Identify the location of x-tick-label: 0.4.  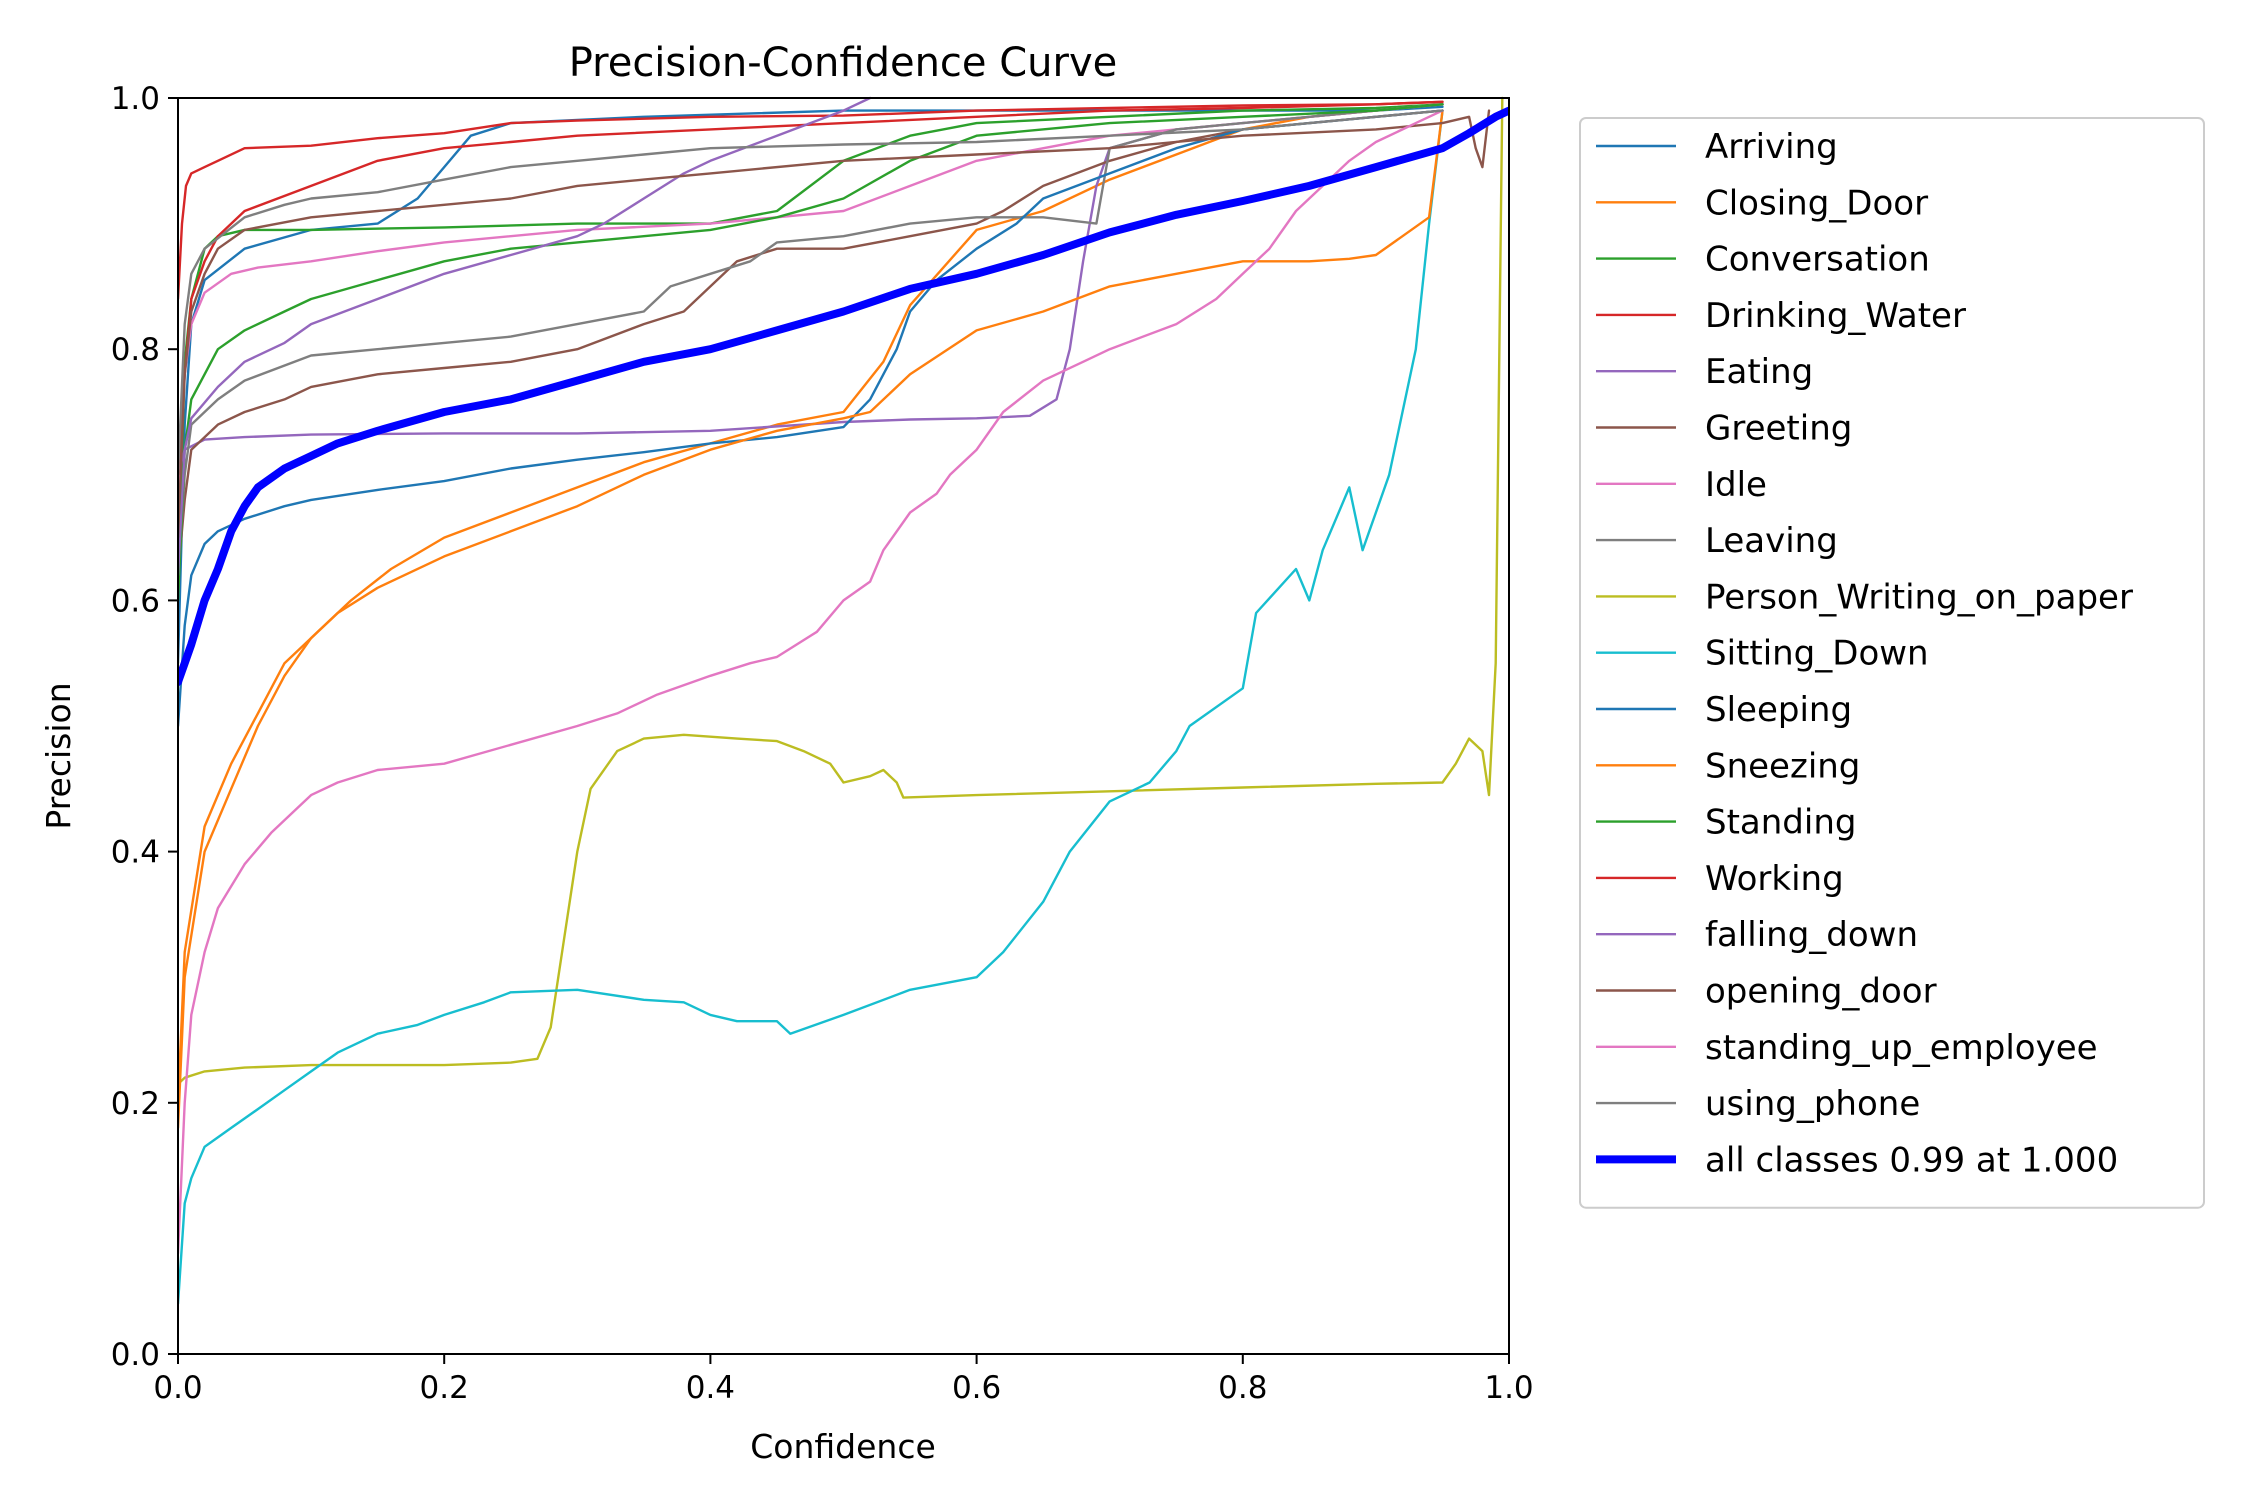
(710, 1388).